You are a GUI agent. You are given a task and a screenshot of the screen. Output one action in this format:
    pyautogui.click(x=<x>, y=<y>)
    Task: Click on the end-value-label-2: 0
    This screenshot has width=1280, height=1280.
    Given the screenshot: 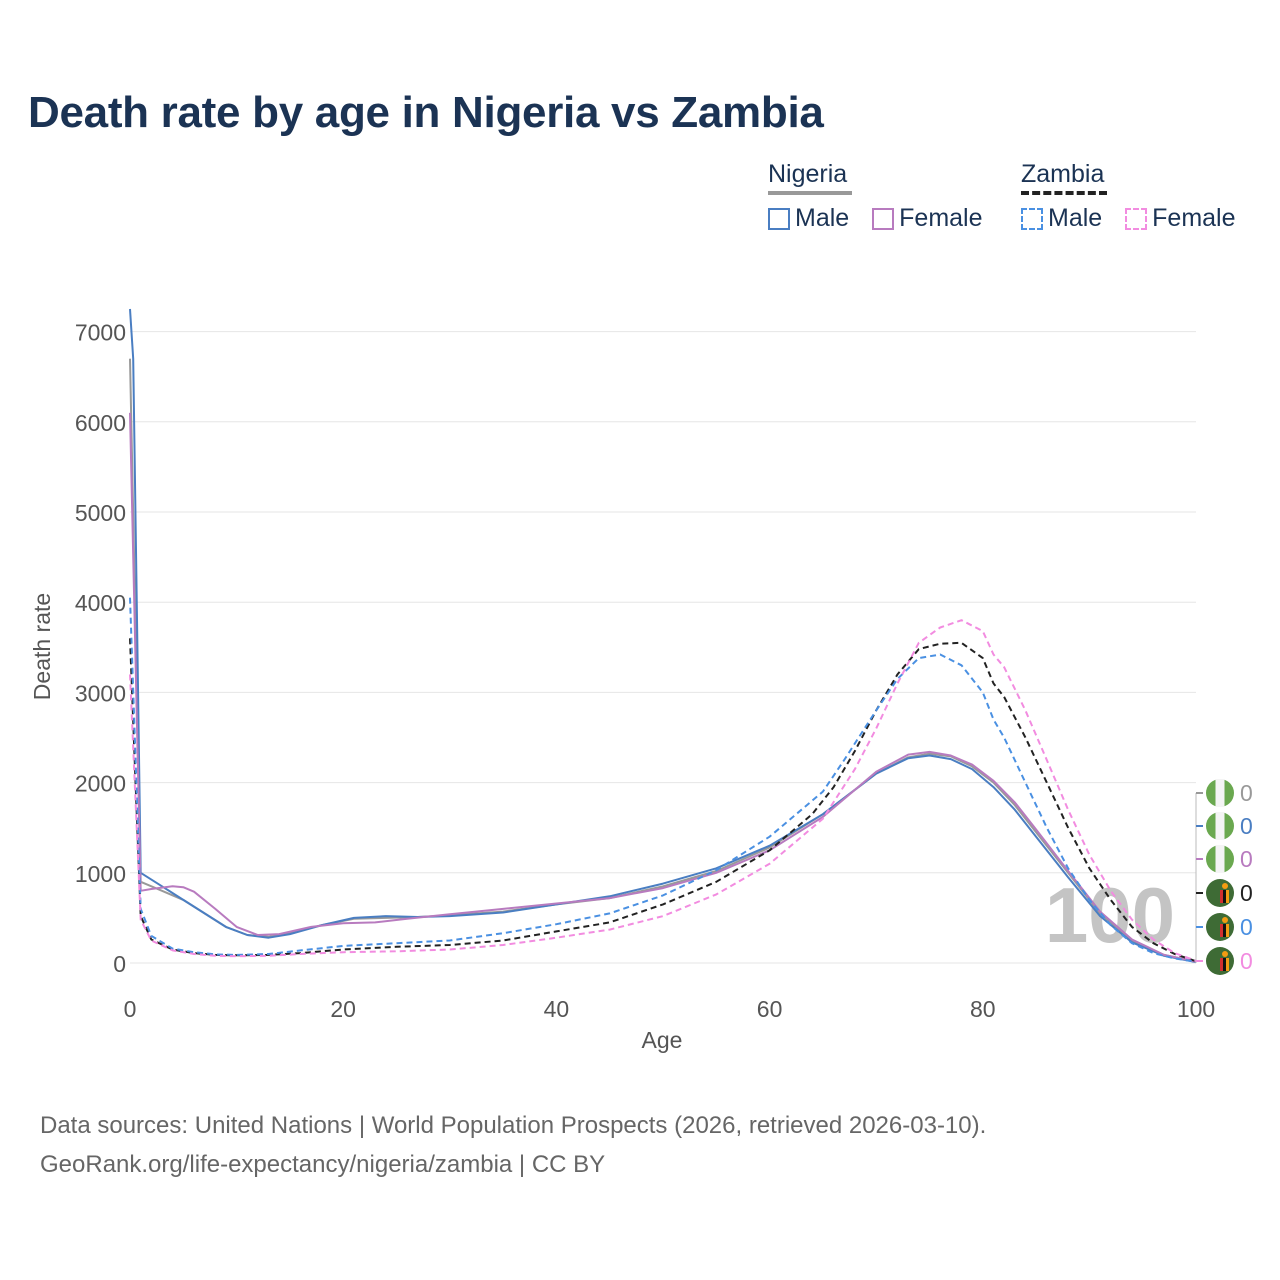 What is the action you would take?
    pyautogui.click(x=1246, y=859)
    